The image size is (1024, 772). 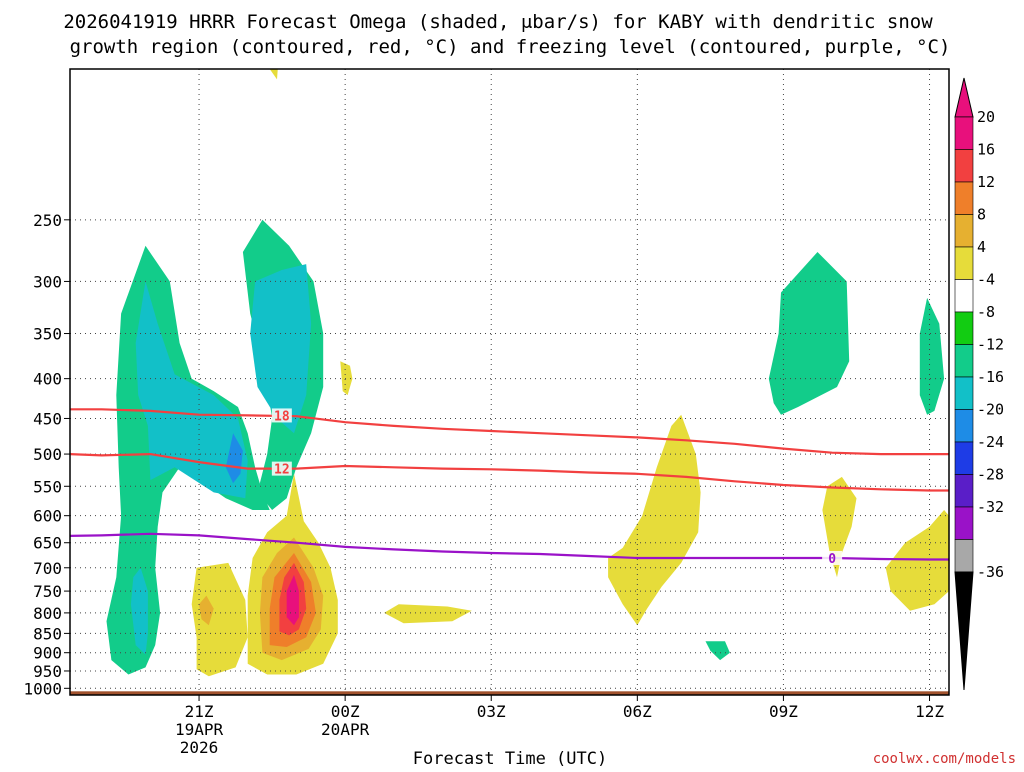 I want to click on colorbar-bin--16--12, so click(x=964, y=393).